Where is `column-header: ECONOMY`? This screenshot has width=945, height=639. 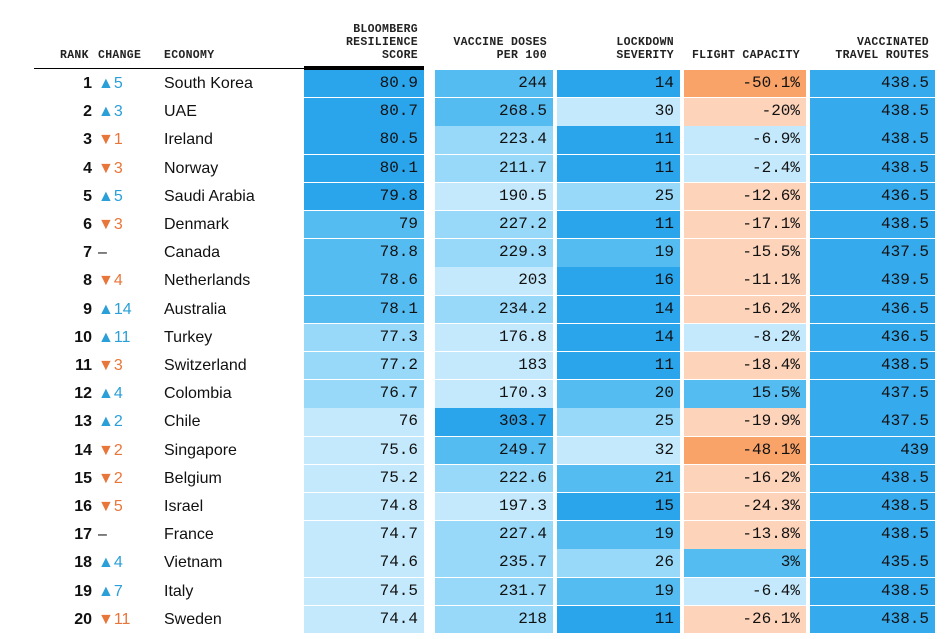 column-header: ECONOMY is located at coordinates (232, 31).